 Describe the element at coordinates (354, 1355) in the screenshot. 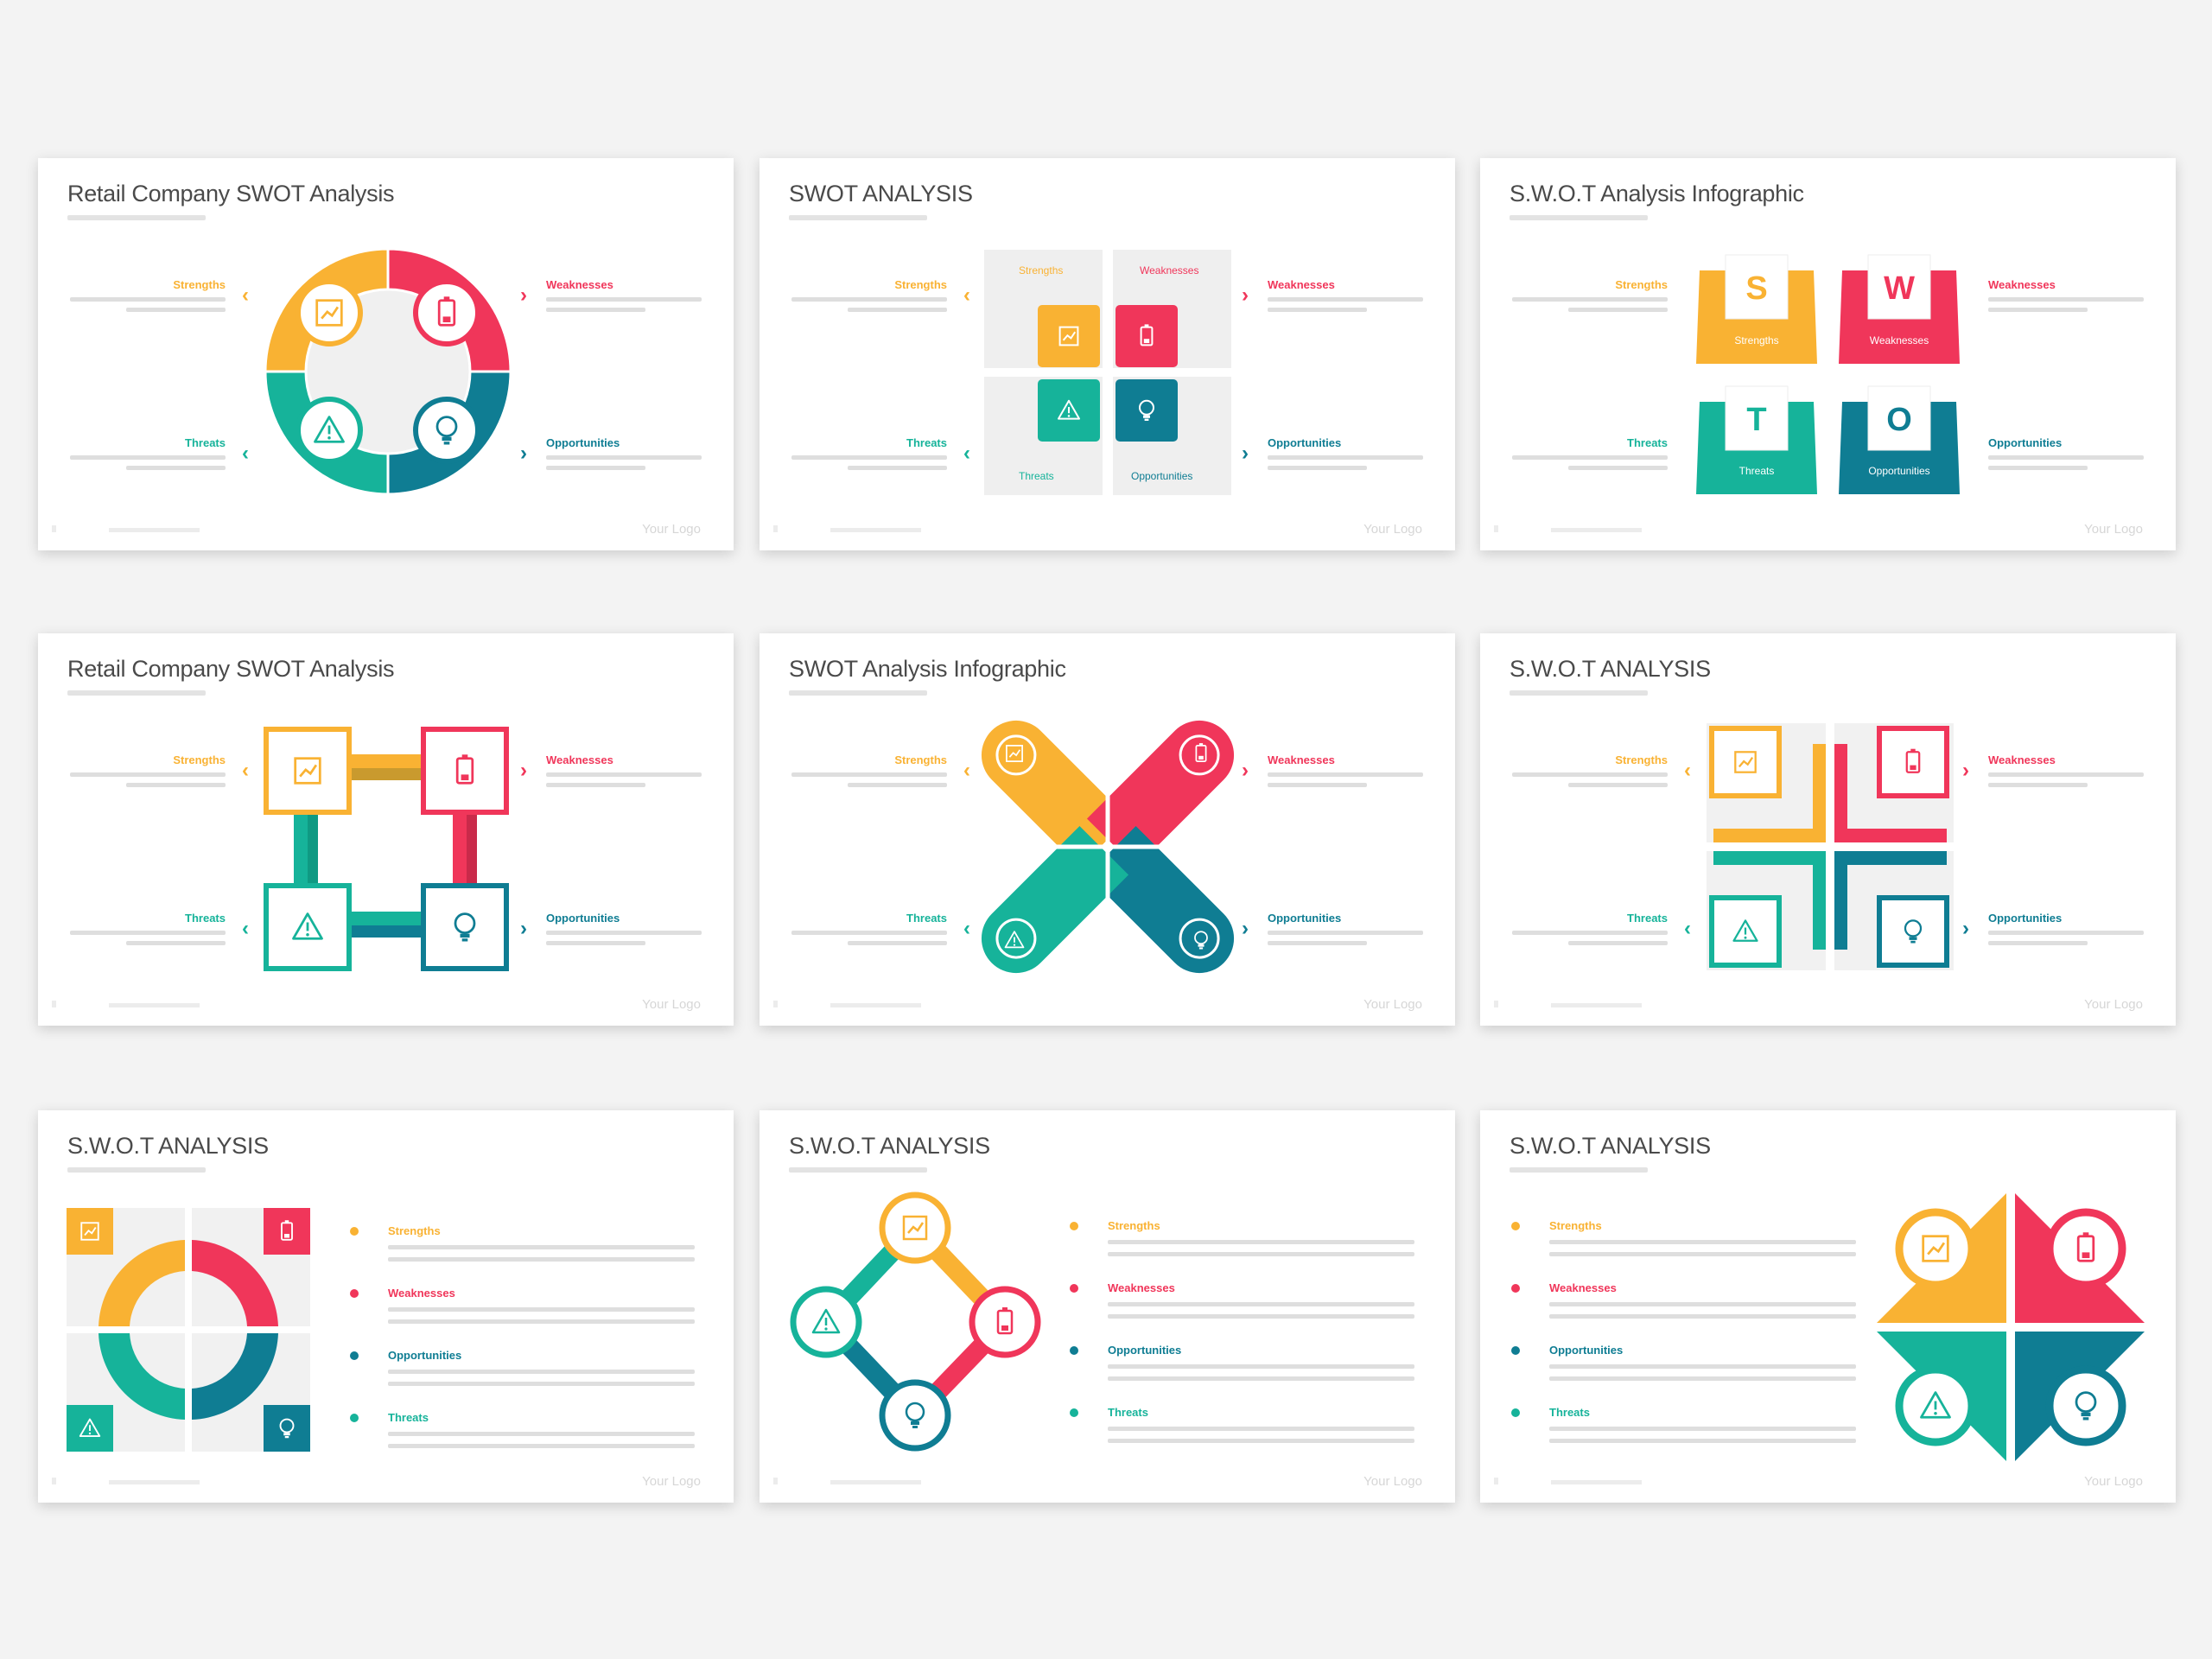

I see `opportunities-bullet-dot` at that location.